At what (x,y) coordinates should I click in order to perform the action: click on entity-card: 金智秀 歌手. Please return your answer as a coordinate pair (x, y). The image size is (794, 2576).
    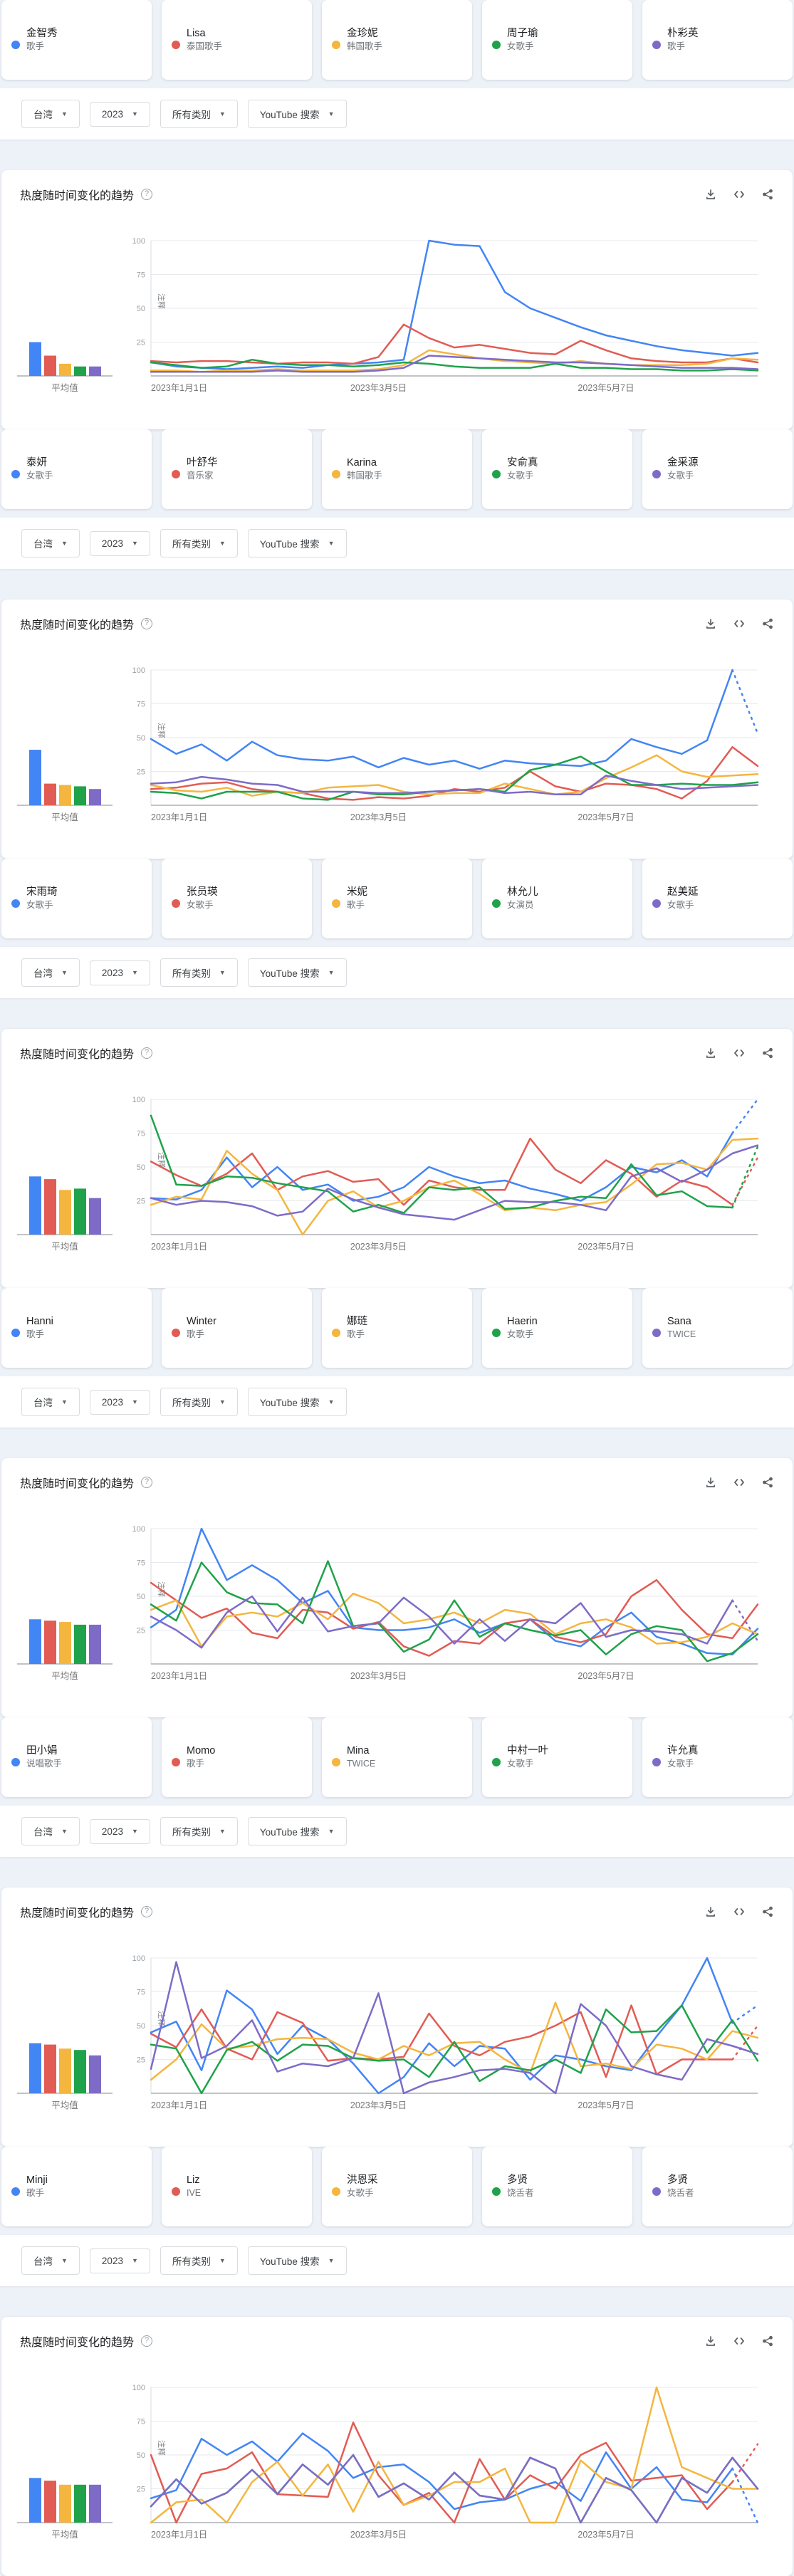
    Looking at the image, I should click on (76, 40).